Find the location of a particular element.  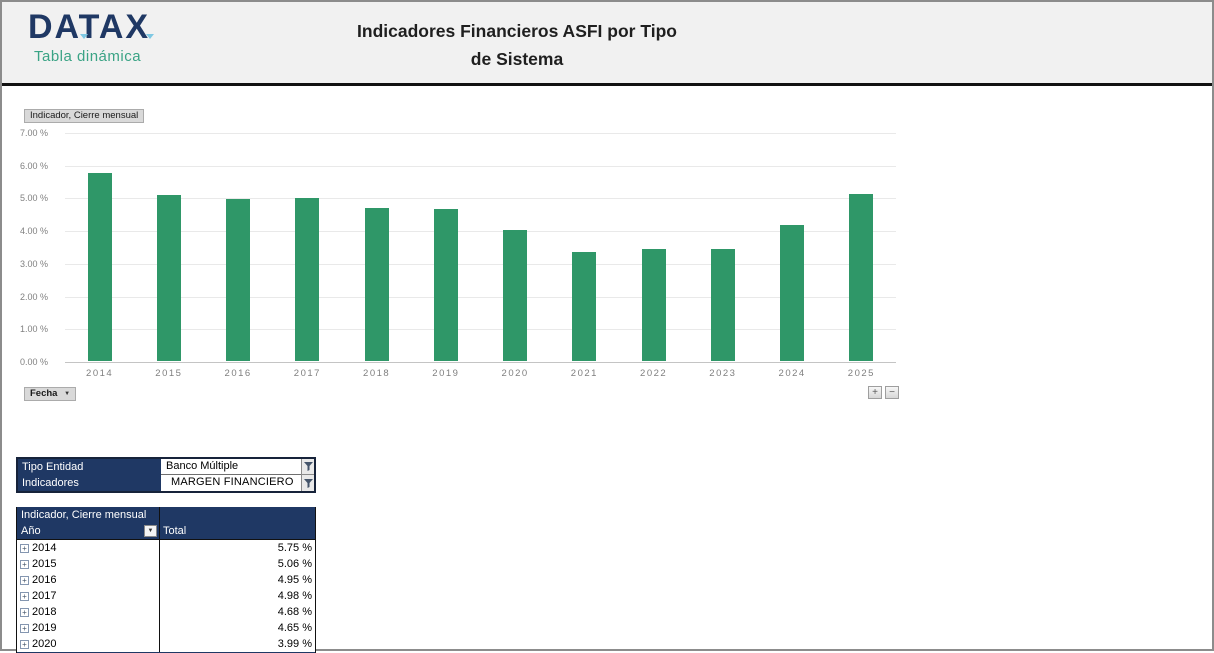

logo-wordmark: DATAX is located at coordinates (89, 27).